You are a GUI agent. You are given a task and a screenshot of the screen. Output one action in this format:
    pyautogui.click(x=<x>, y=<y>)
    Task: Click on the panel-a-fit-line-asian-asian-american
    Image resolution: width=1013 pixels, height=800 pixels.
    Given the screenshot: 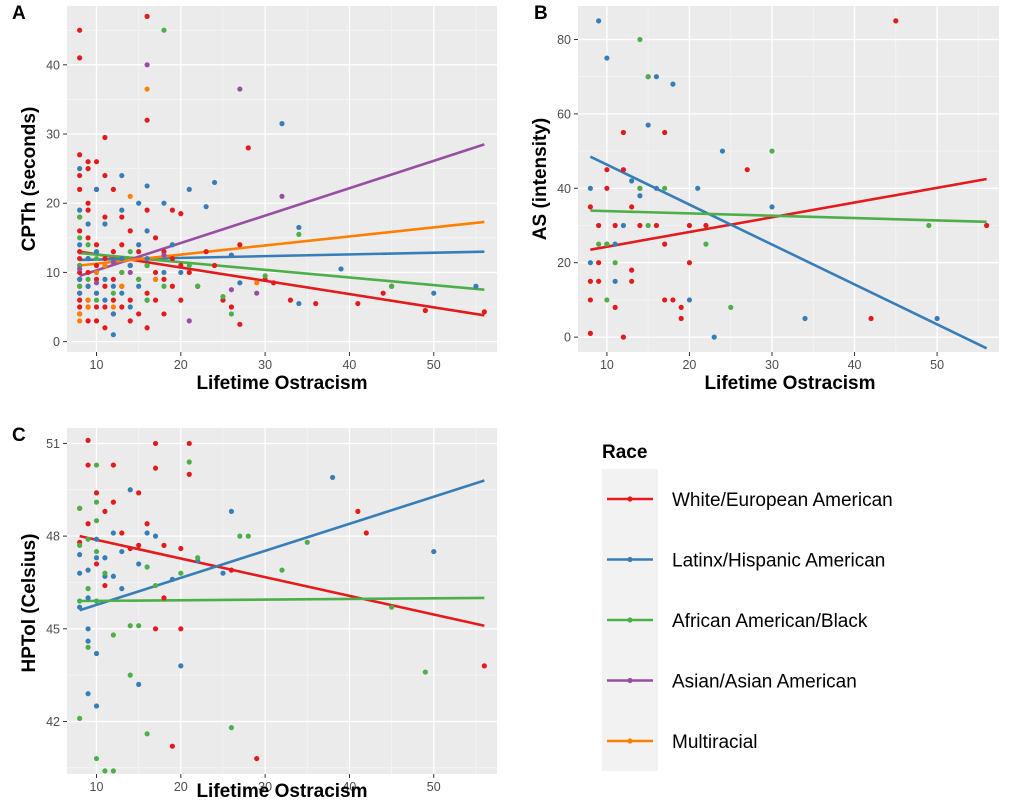 What is the action you would take?
    pyautogui.click(x=282, y=210)
    